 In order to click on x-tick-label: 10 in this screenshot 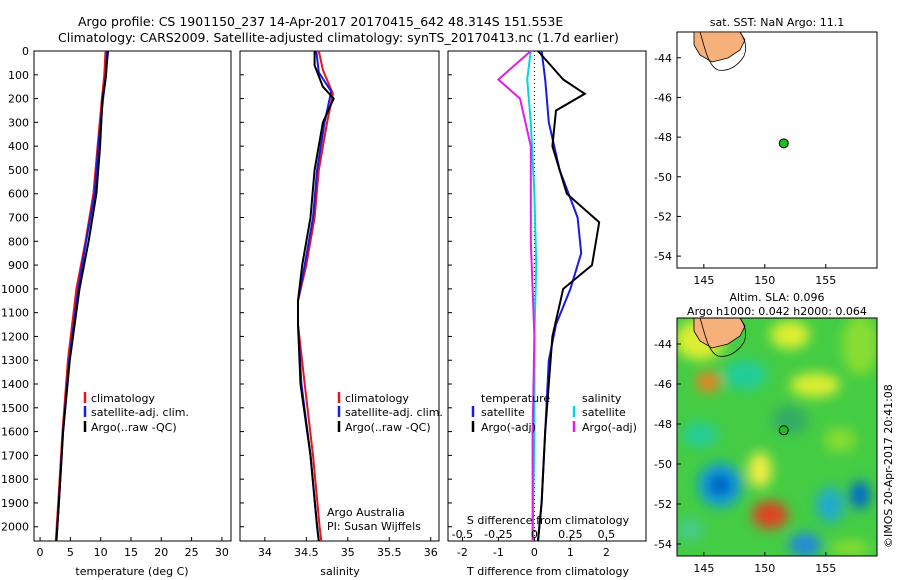, I will do `click(101, 552)`.